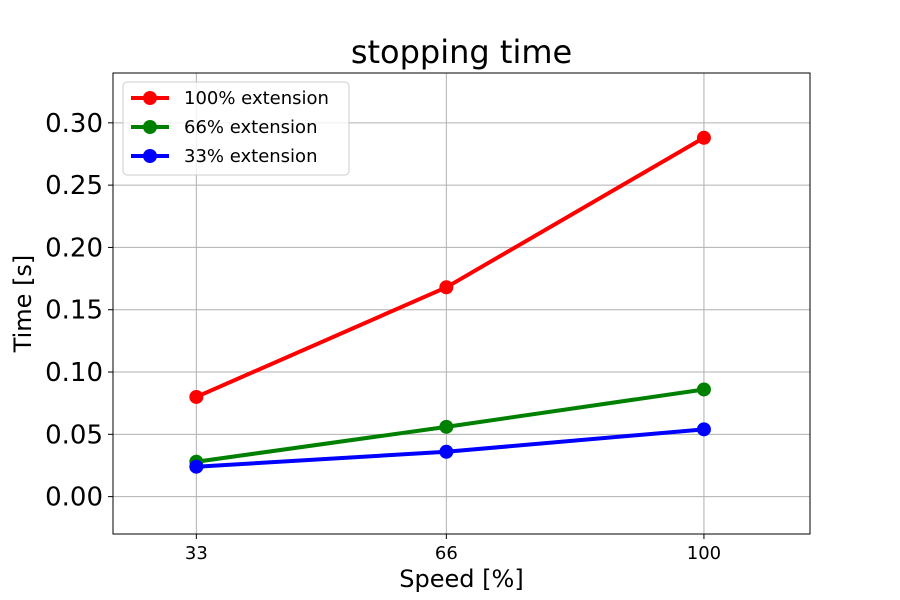 The width and height of the screenshot is (900, 600). I want to click on x-tick-label: 100, so click(704, 553).